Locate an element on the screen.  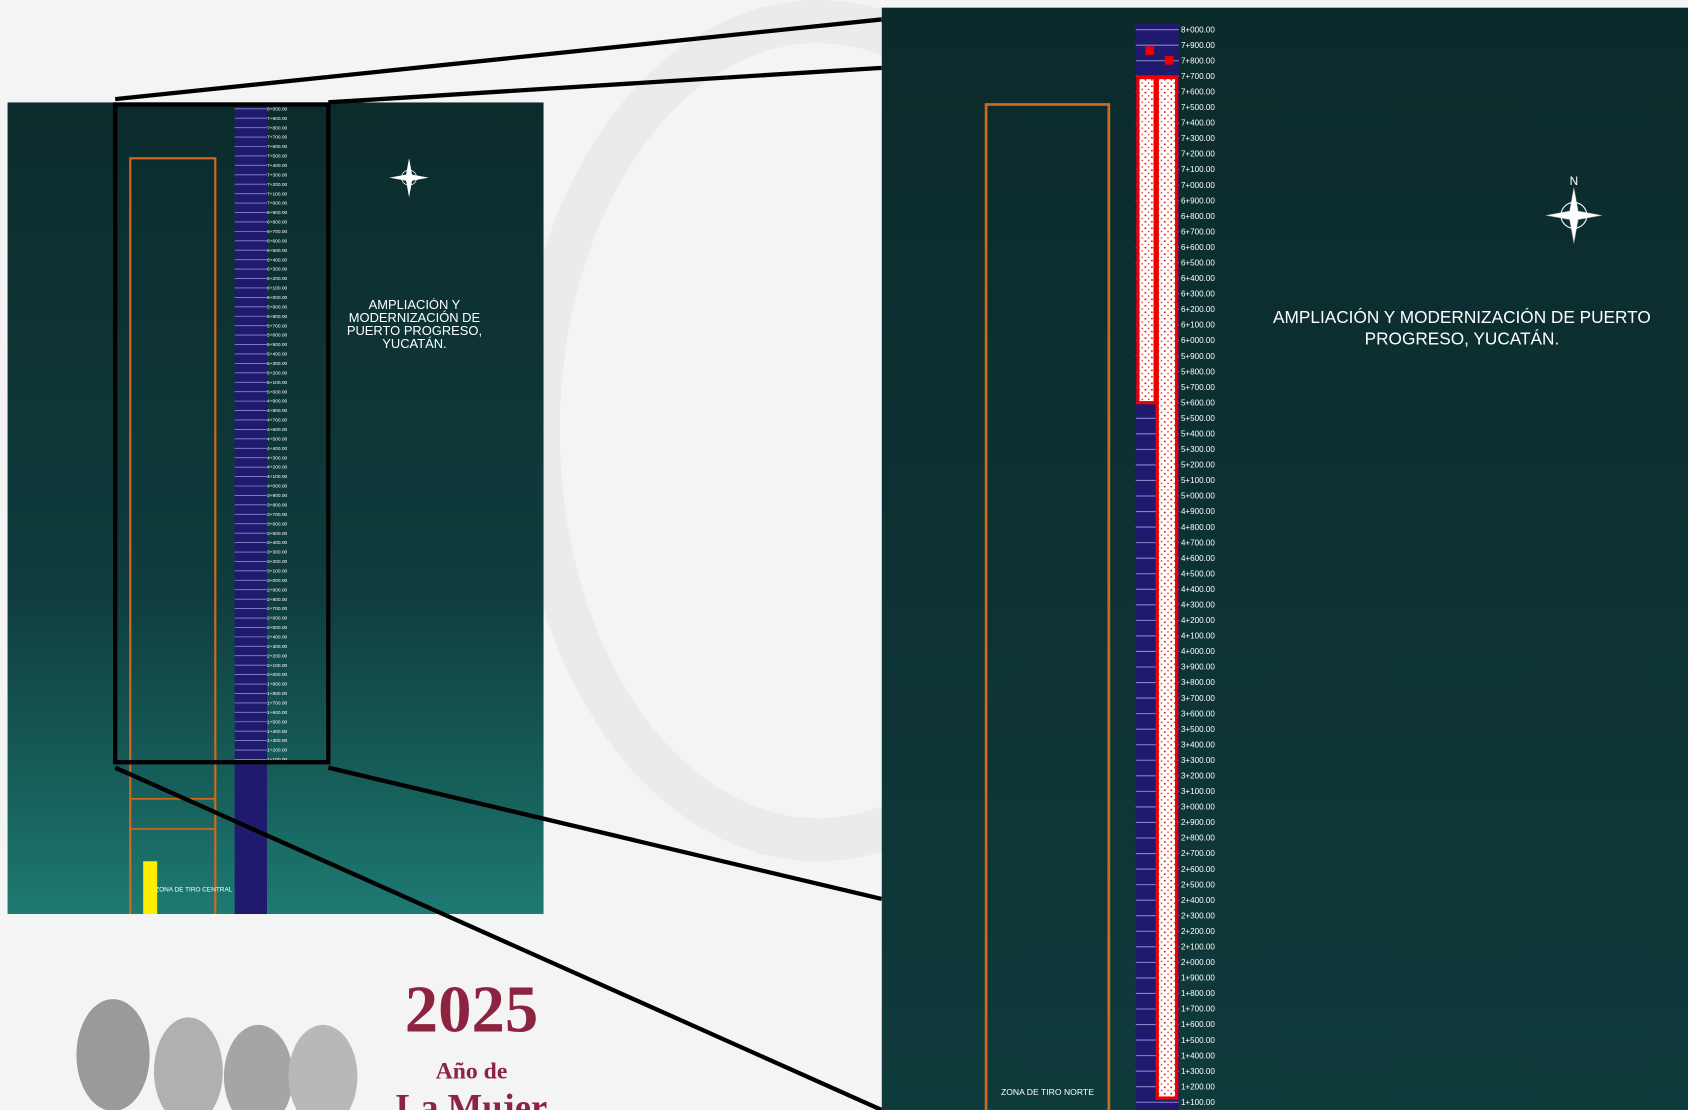
station-label: 3+700.00 is located at coordinates (1198, 698).